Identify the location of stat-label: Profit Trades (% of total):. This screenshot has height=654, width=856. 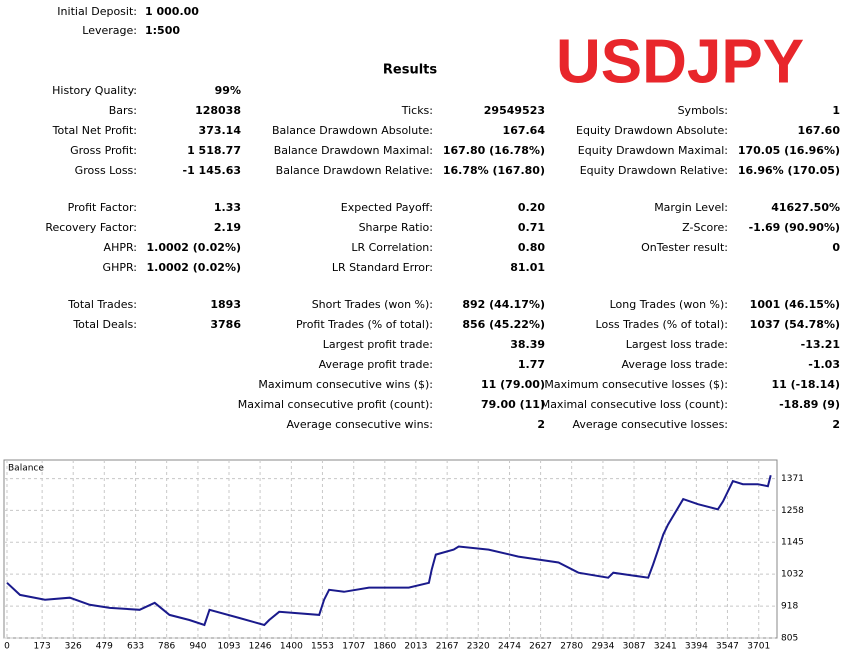
(364, 324).